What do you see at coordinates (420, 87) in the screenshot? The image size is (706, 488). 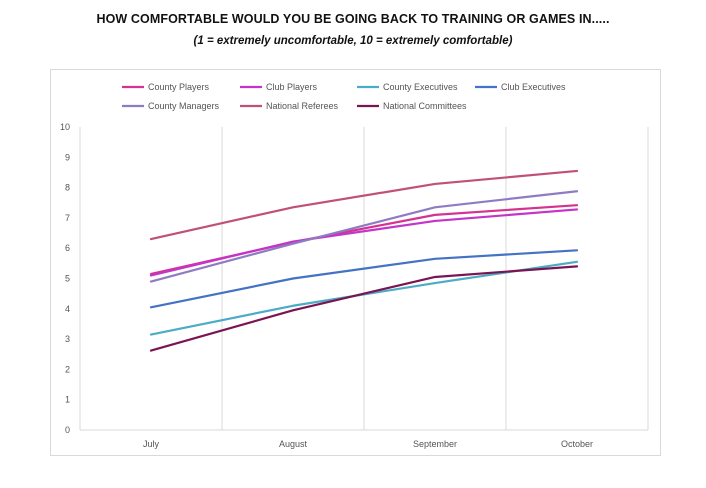 I see `legend-label: County Executives` at bounding box center [420, 87].